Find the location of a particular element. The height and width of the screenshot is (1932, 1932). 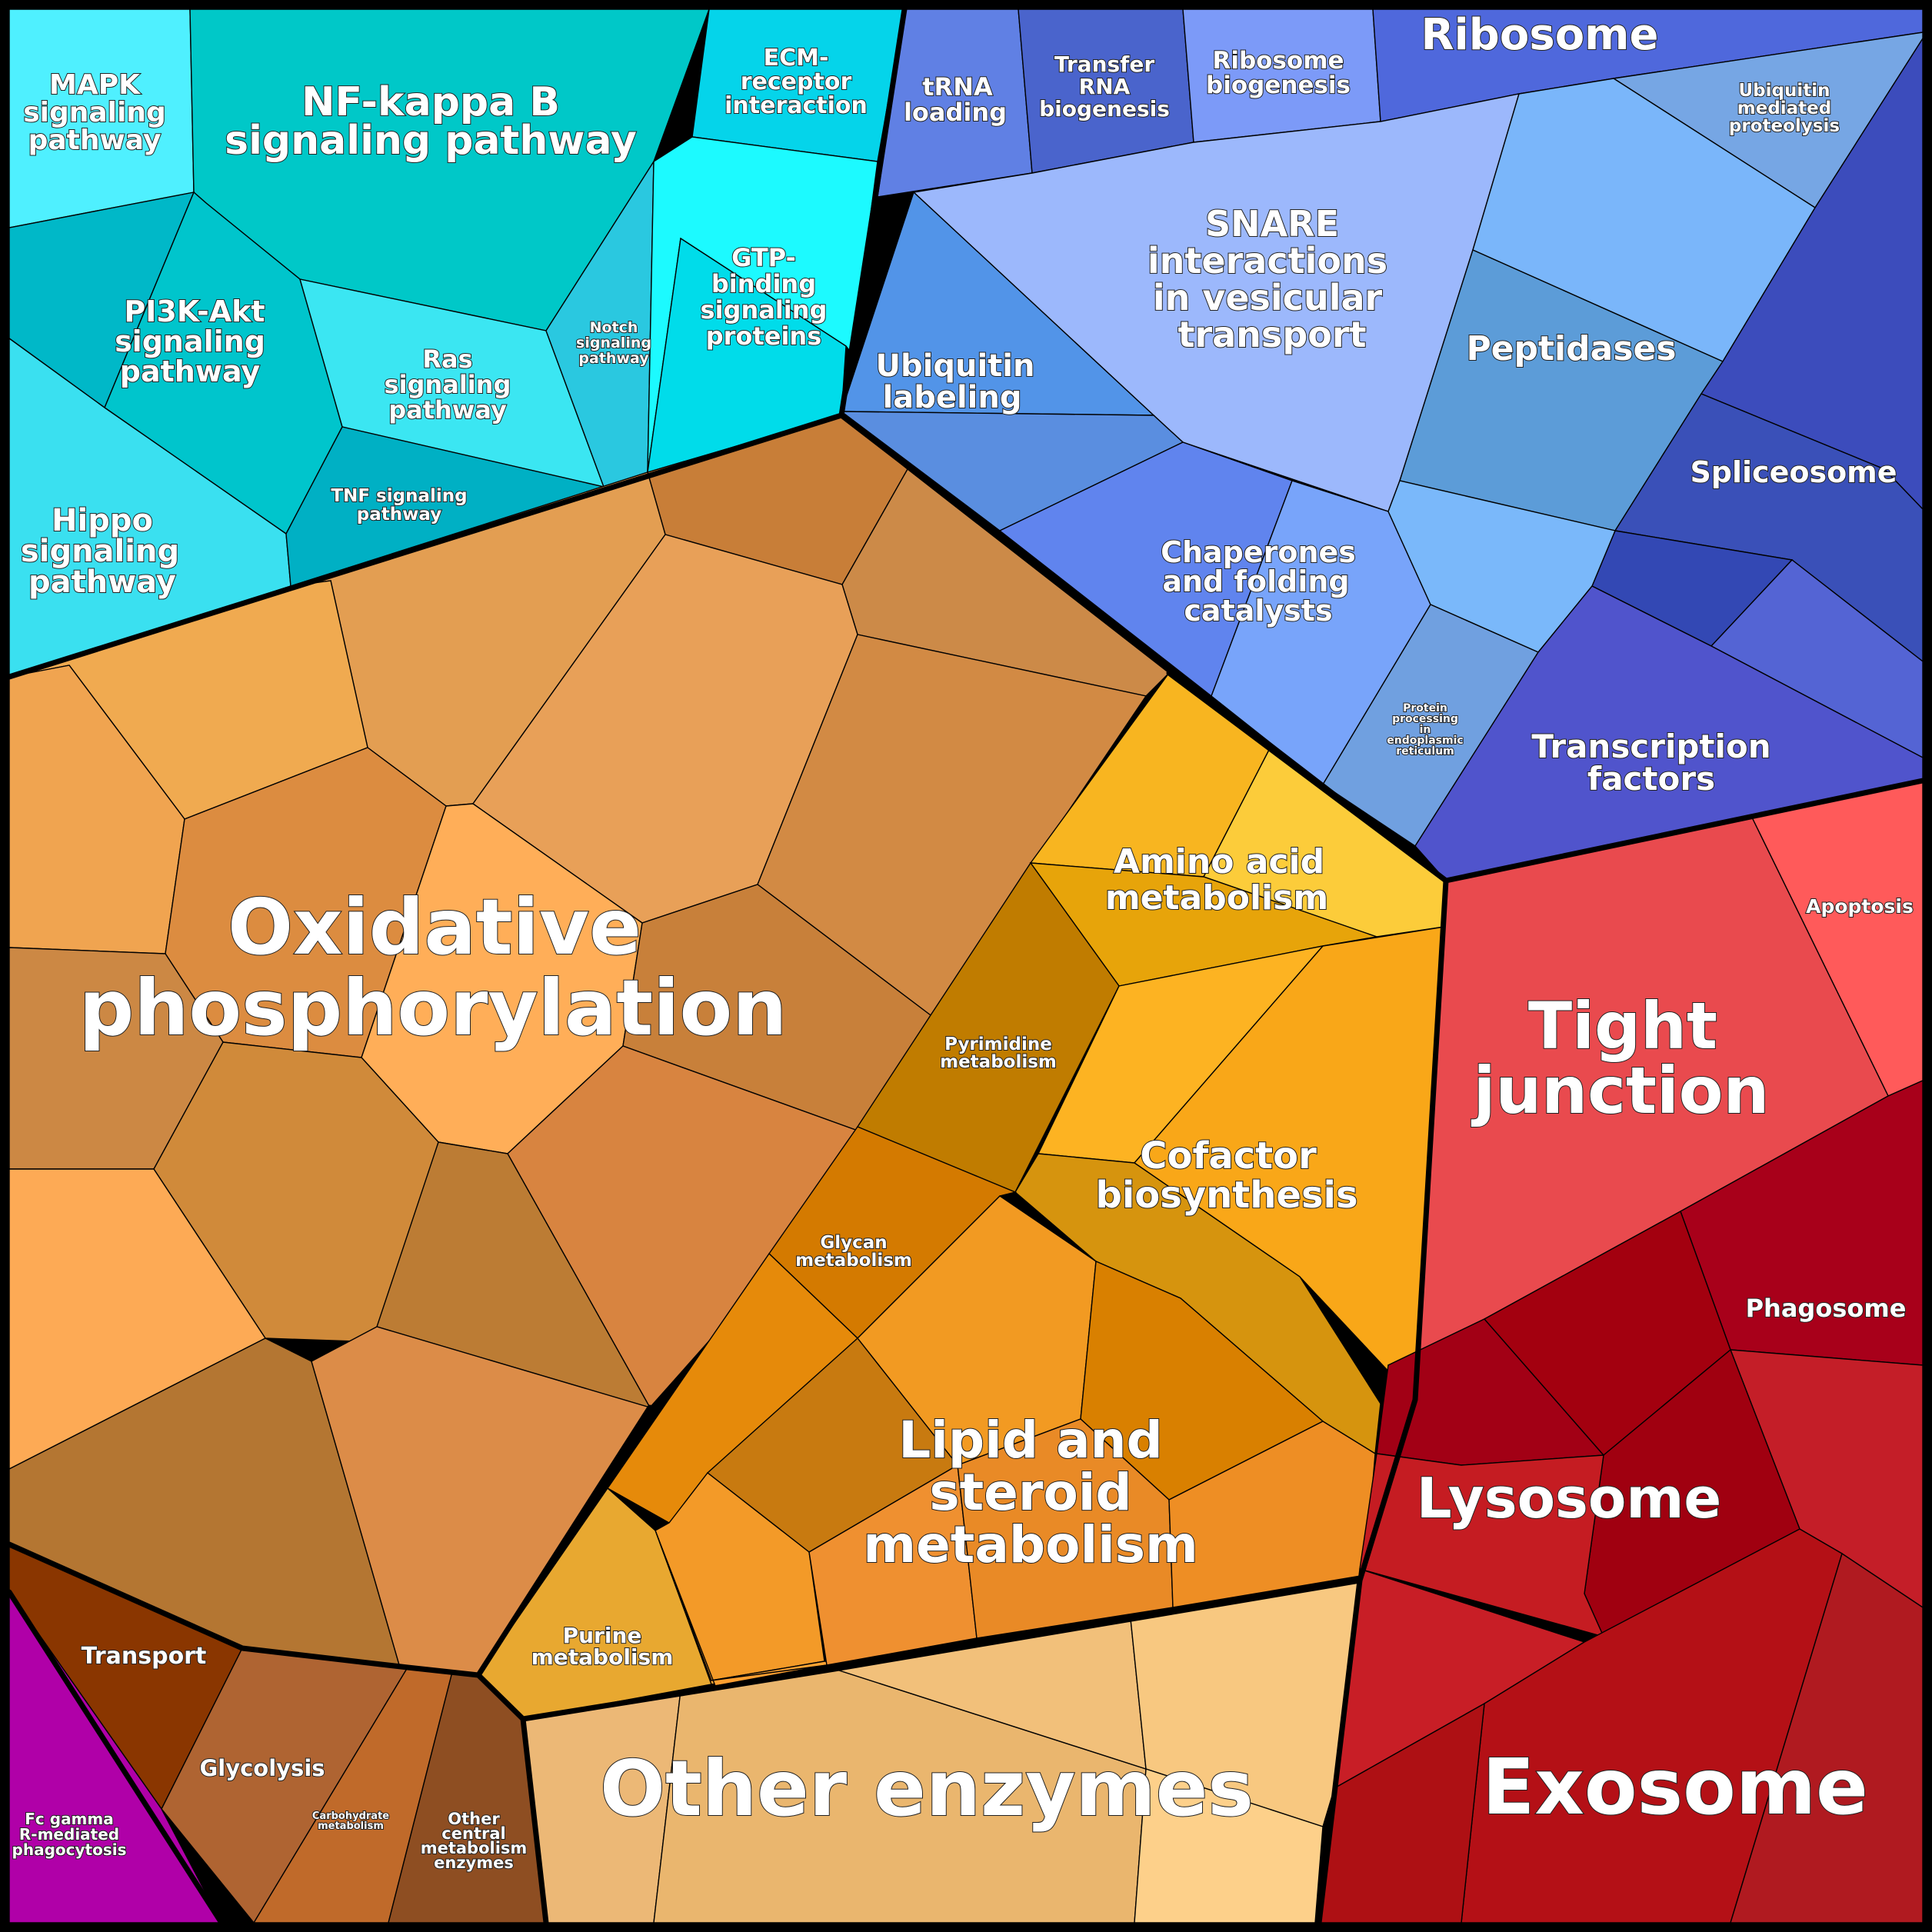

label-purine: Purine metabolism is located at coordinates (602, 1646).